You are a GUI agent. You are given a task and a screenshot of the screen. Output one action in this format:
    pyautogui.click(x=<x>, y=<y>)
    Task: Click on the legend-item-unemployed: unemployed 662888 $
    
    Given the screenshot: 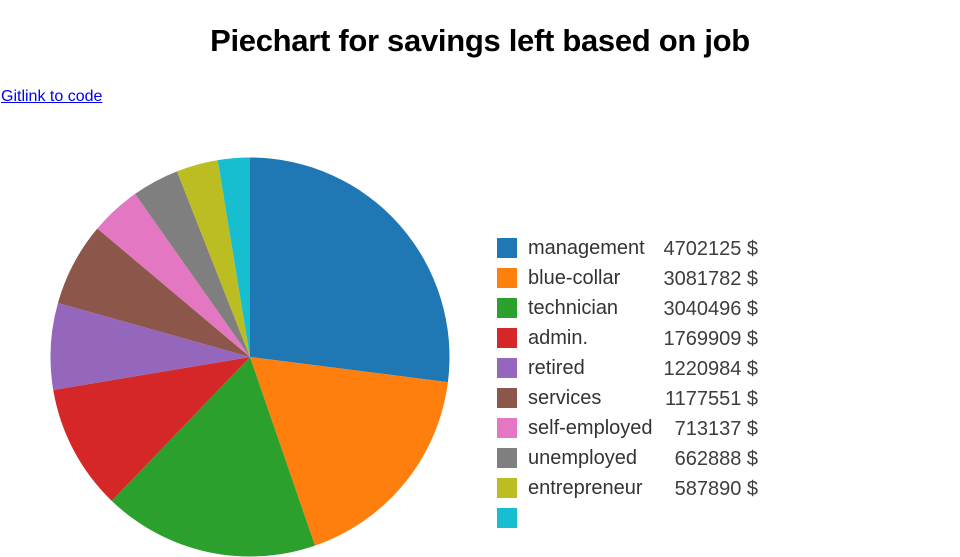 What is the action you would take?
    pyautogui.click(x=627, y=458)
    